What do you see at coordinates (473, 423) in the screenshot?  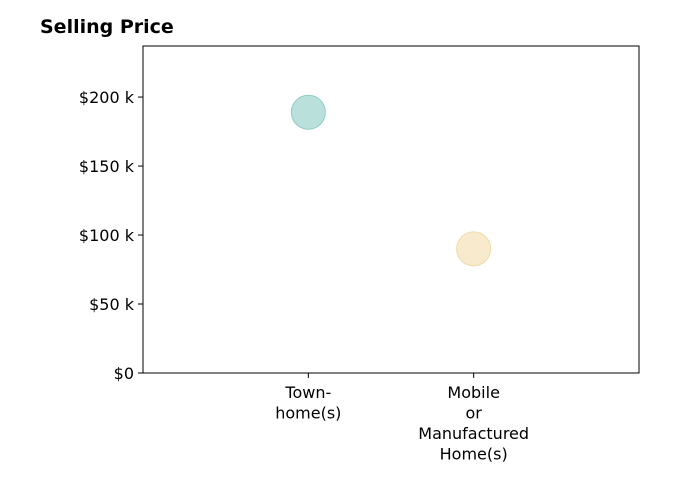 I see `x-tick-label: Mobile or Manufactured Home(s)` at bounding box center [473, 423].